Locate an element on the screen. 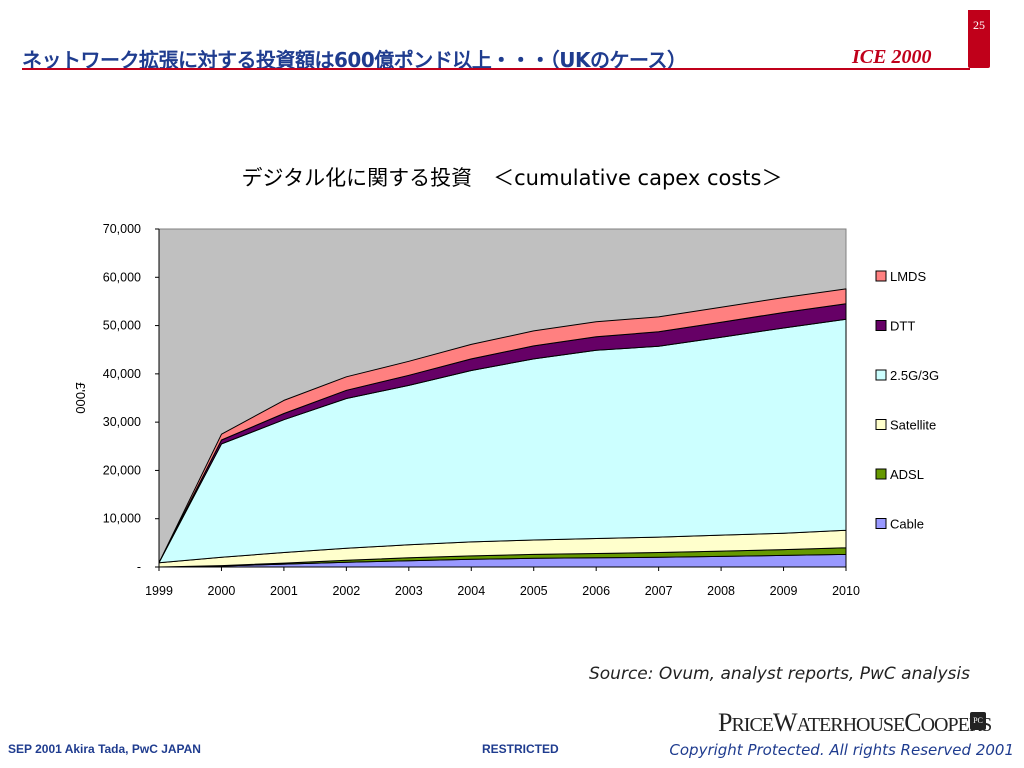  legend-label: Satellite is located at coordinates (913, 425).